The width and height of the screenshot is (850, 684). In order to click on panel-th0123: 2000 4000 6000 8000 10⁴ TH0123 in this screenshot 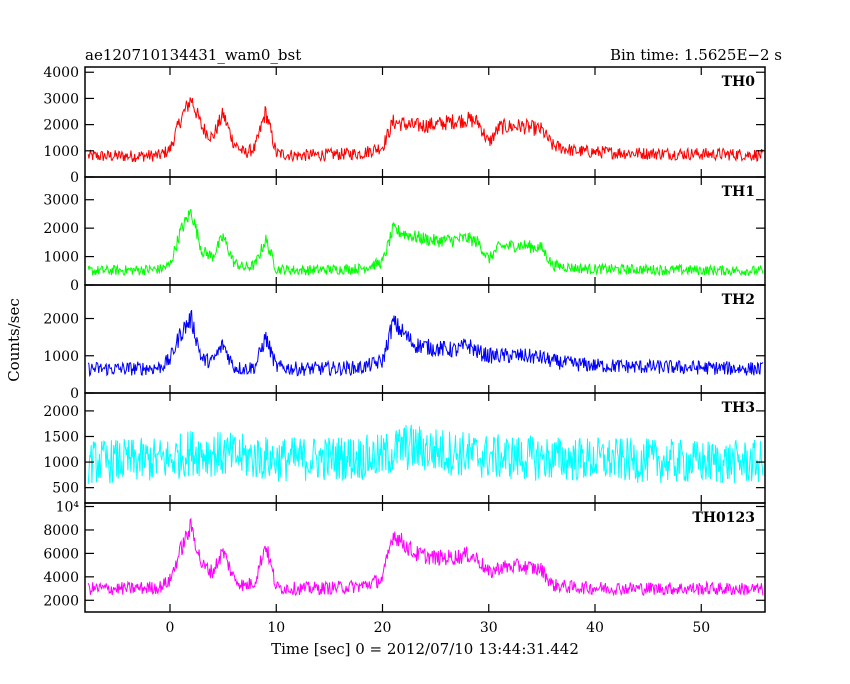, I will do `click(404, 556)`.